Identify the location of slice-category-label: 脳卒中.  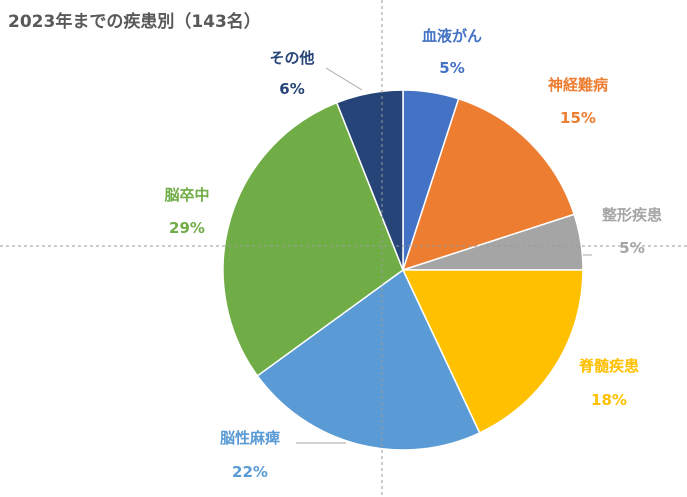
(186, 195).